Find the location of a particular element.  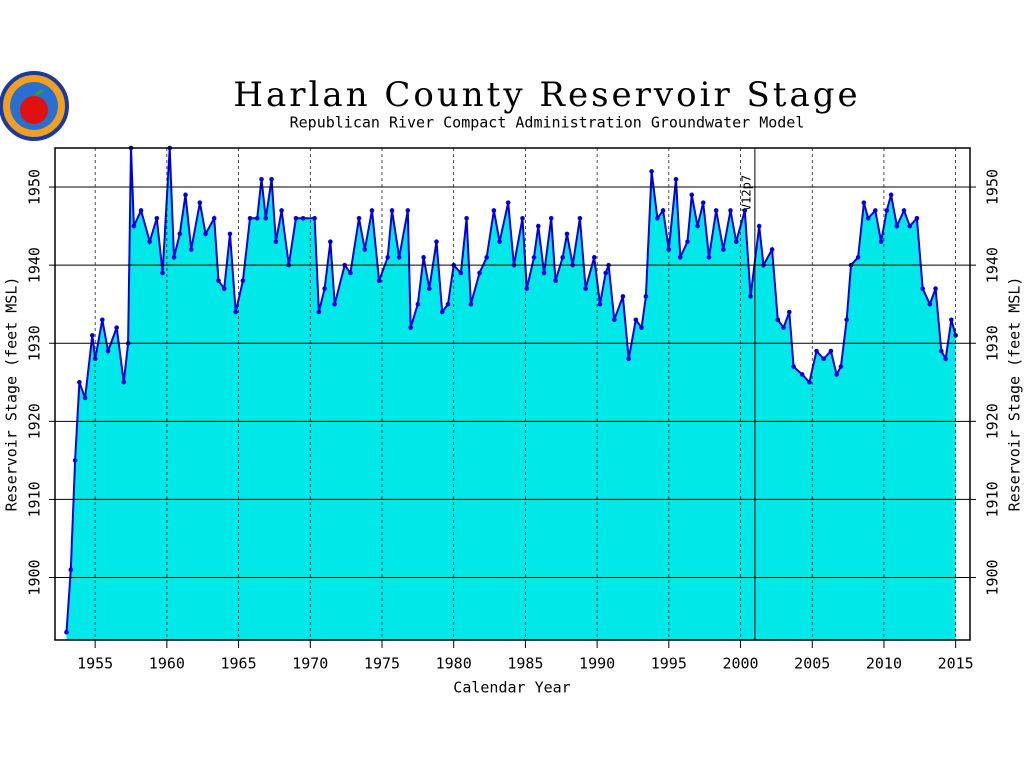

x-tick-label: 1975 is located at coordinates (382, 664).